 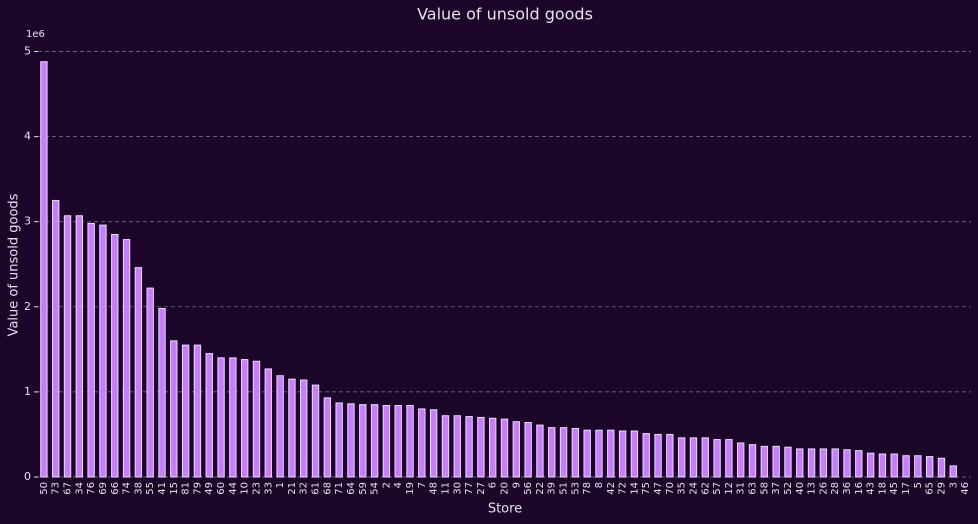 I want to click on x-tick-label: 38, so click(x=138, y=488).